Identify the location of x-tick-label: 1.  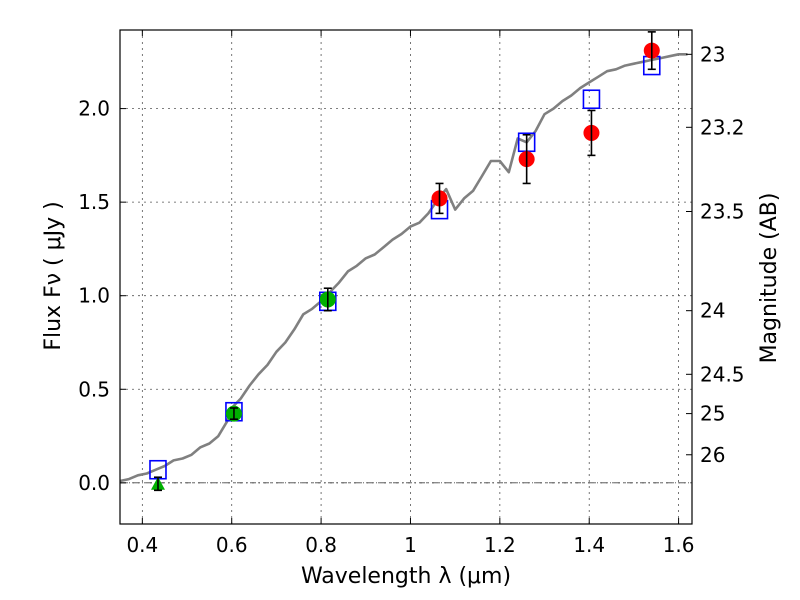
(410, 545).